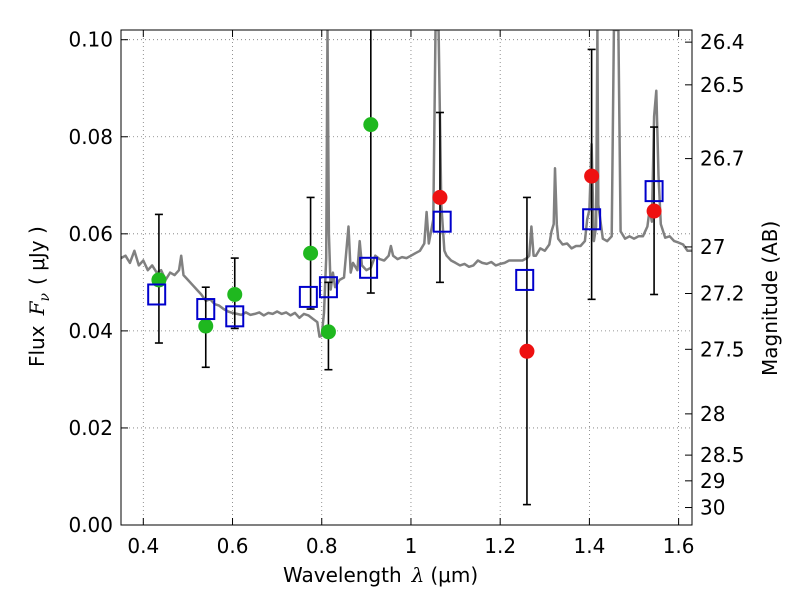 The image size is (800, 600). I want to click on magnitude-tick-label: 27.2, so click(722, 294).